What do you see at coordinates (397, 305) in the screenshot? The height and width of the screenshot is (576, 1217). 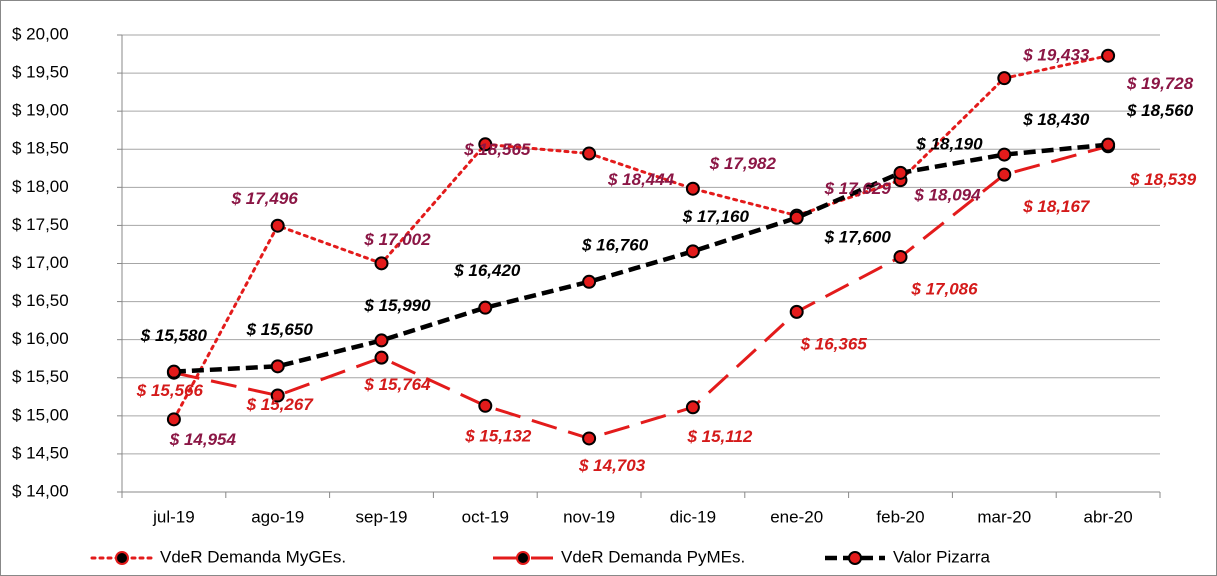 I see `value-label: $ 15,990` at bounding box center [397, 305].